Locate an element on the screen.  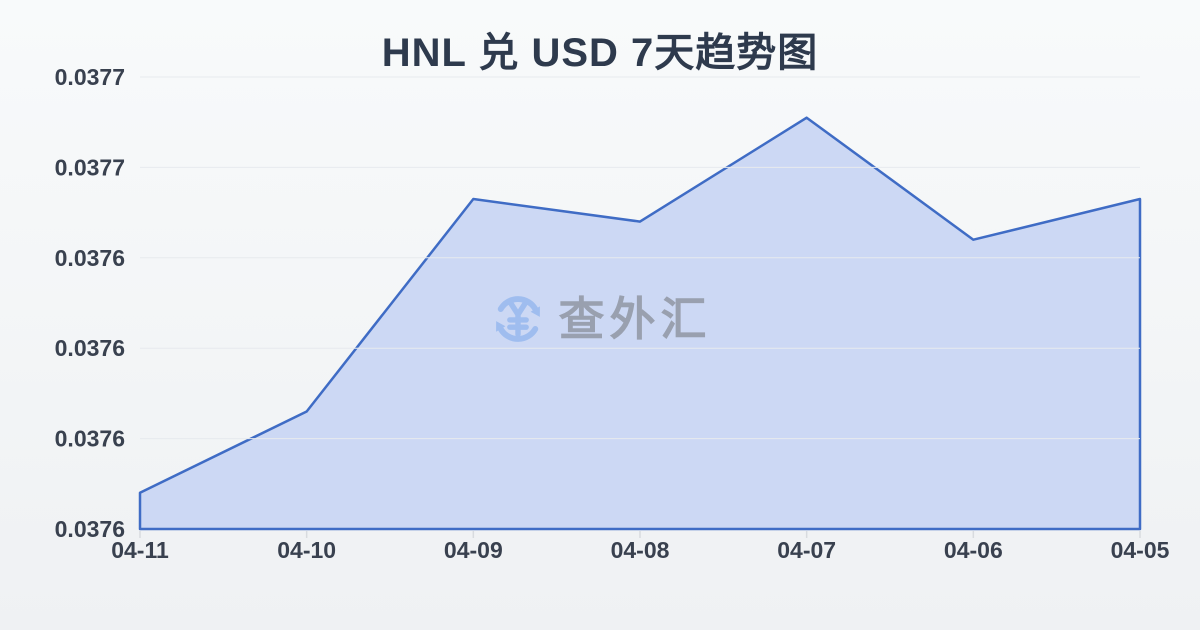
x-axis-label: 04-07 is located at coordinates (806, 550).